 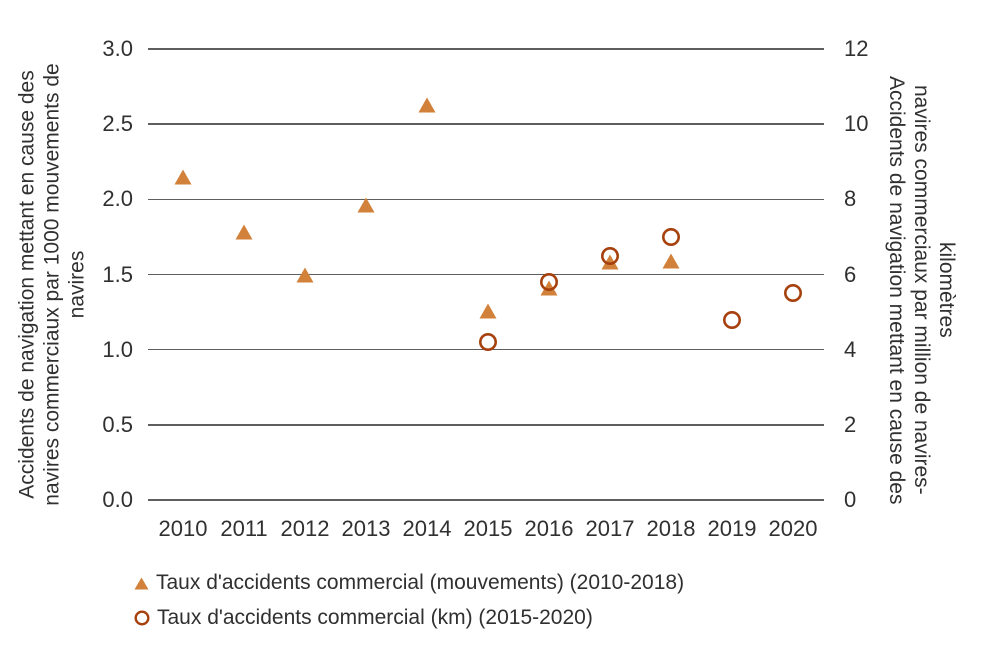 I want to click on x-axis-label-2016: 2016, so click(x=549, y=528).